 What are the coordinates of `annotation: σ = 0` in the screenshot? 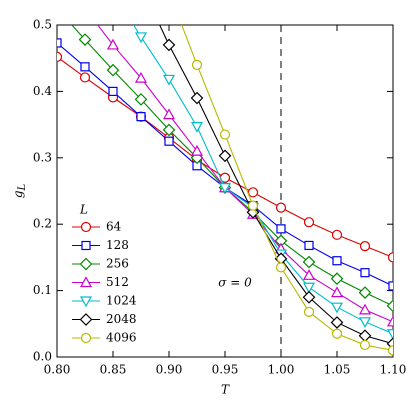 It's located at (235, 283).